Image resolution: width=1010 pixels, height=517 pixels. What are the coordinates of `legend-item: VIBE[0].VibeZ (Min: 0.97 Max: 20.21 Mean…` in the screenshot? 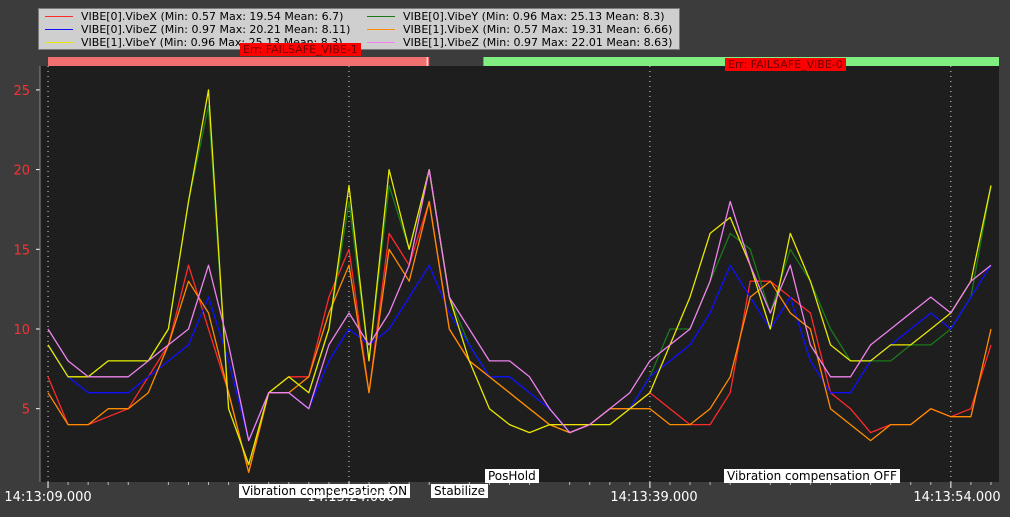 It's located at (196, 29).